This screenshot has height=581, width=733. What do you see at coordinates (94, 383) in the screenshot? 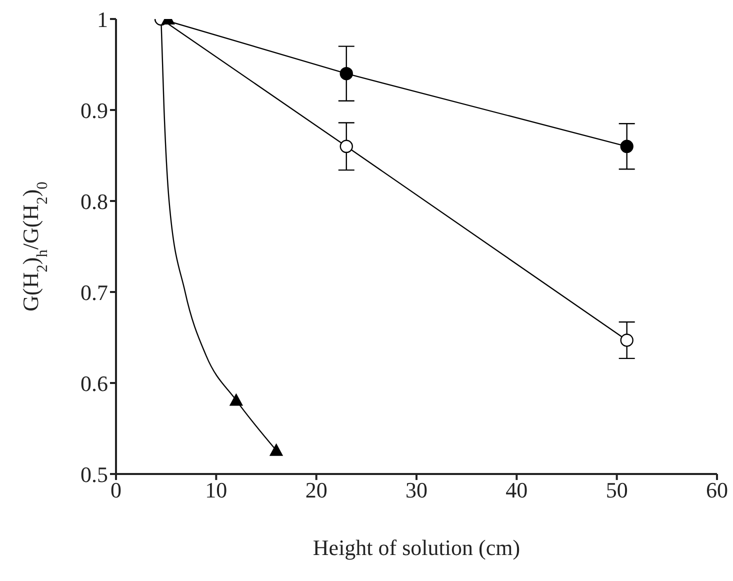
I see `y-tick-label: 0.6` at bounding box center [94, 383].